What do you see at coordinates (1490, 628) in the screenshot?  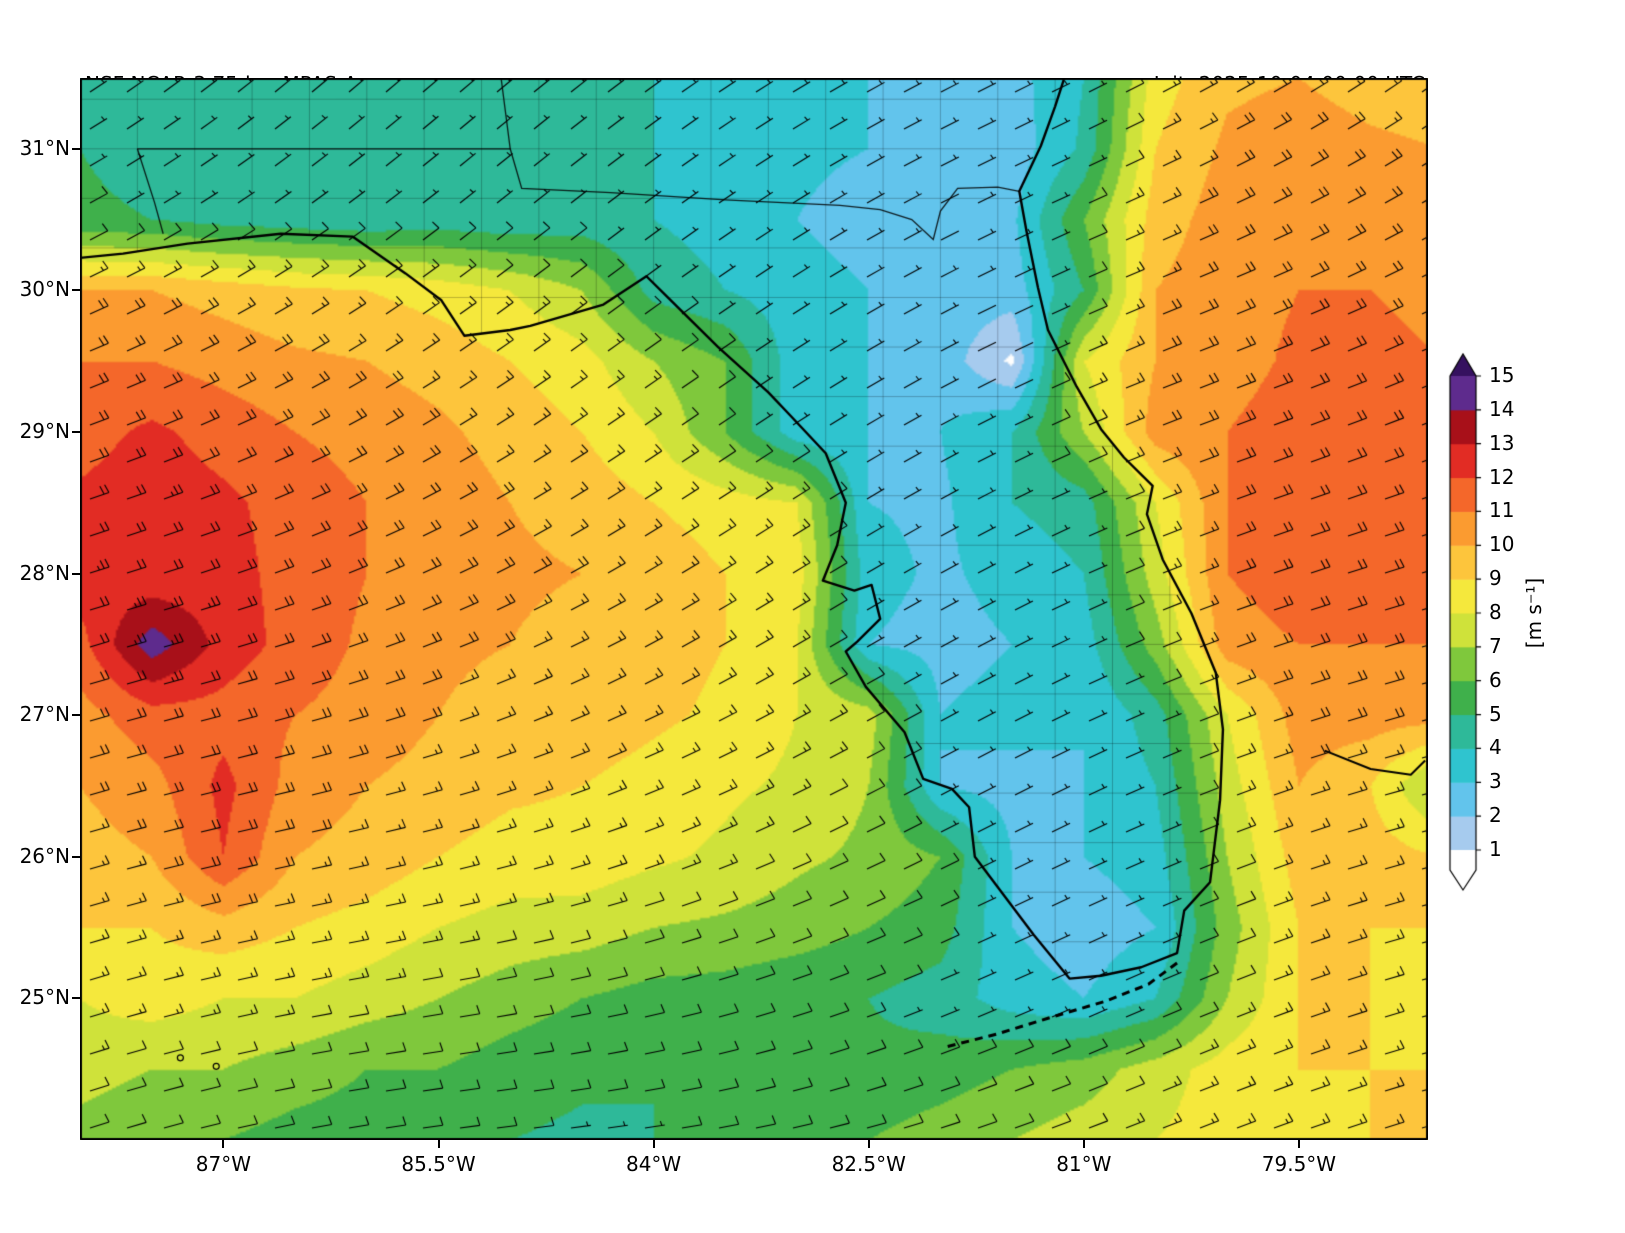 I see `colorbar` at bounding box center [1490, 628].